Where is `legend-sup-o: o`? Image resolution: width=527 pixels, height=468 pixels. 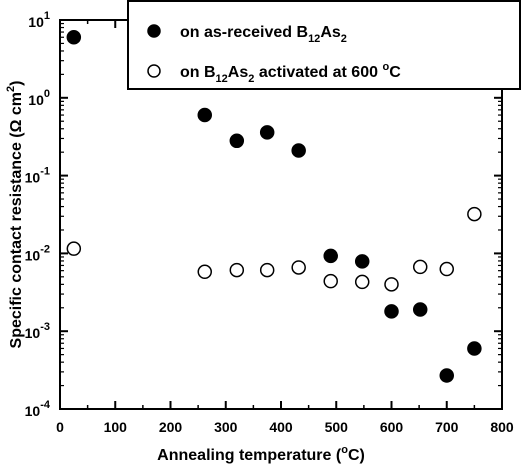 legend-sup-o: o is located at coordinates (385, 67).